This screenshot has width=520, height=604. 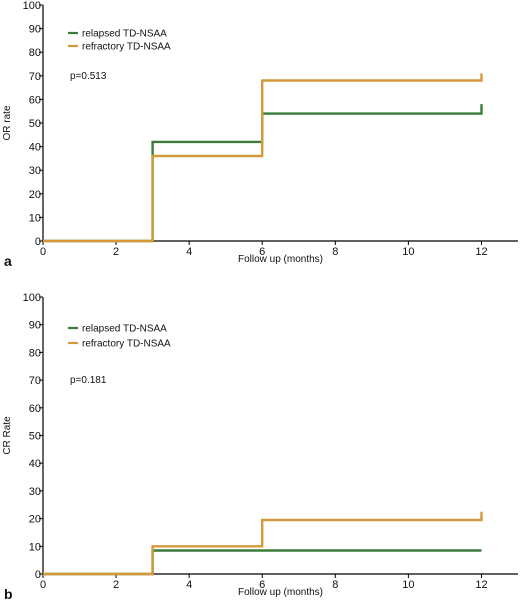 I want to click on series-line-relapsed, so click(x=262, y=562).